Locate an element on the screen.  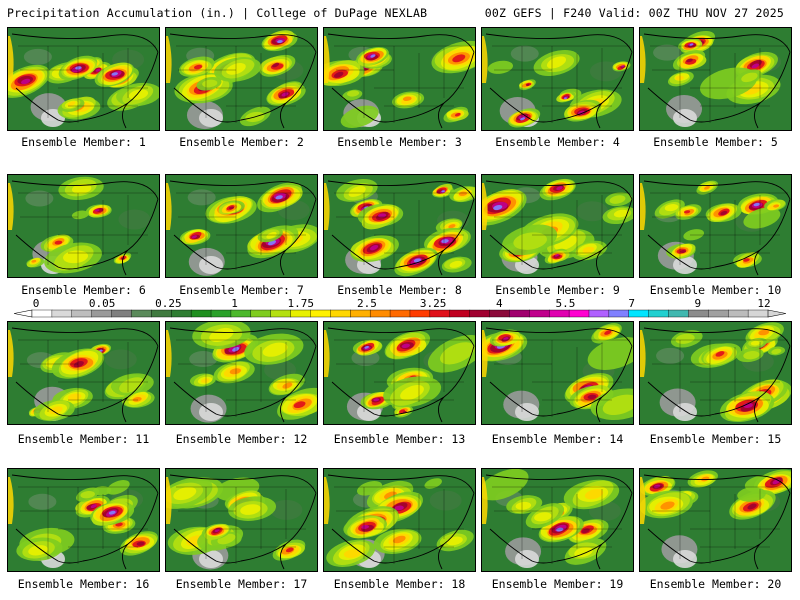
member-label: Ensemble Member: 18 is located at coordinates (399, 584).